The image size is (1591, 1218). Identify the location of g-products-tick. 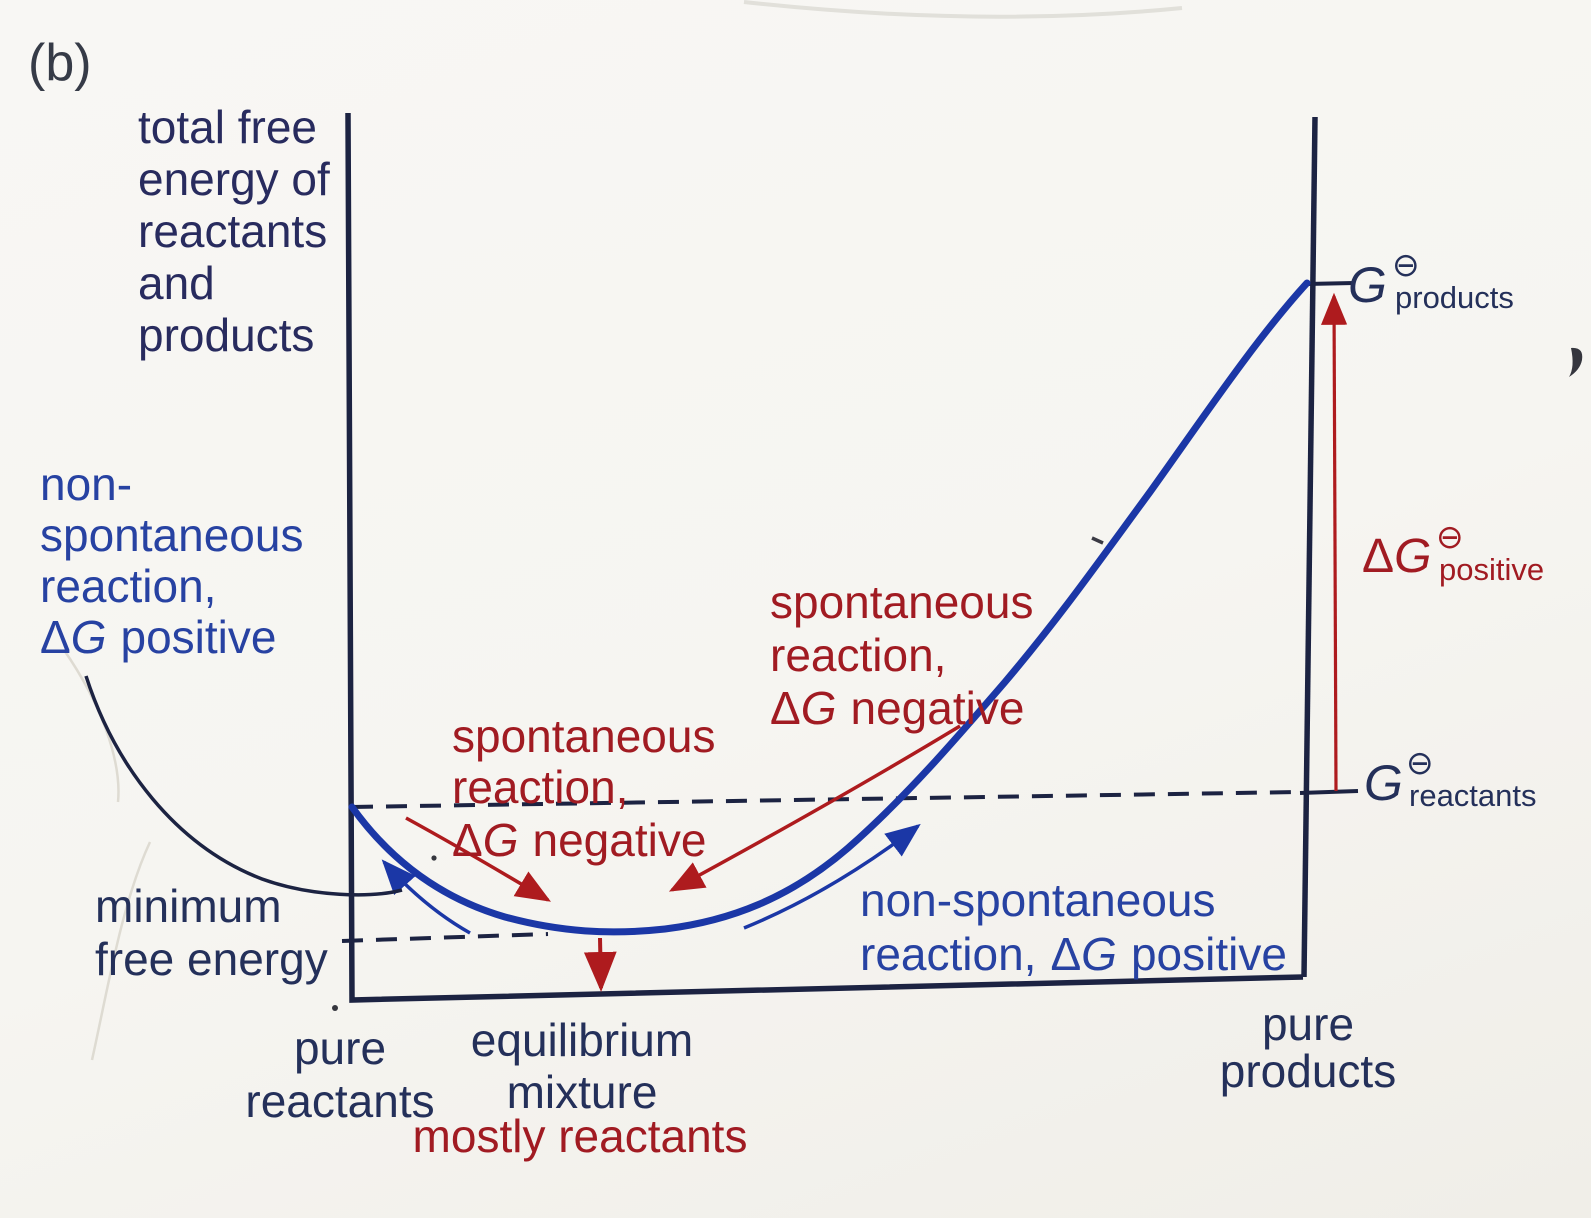
(1330, 283).